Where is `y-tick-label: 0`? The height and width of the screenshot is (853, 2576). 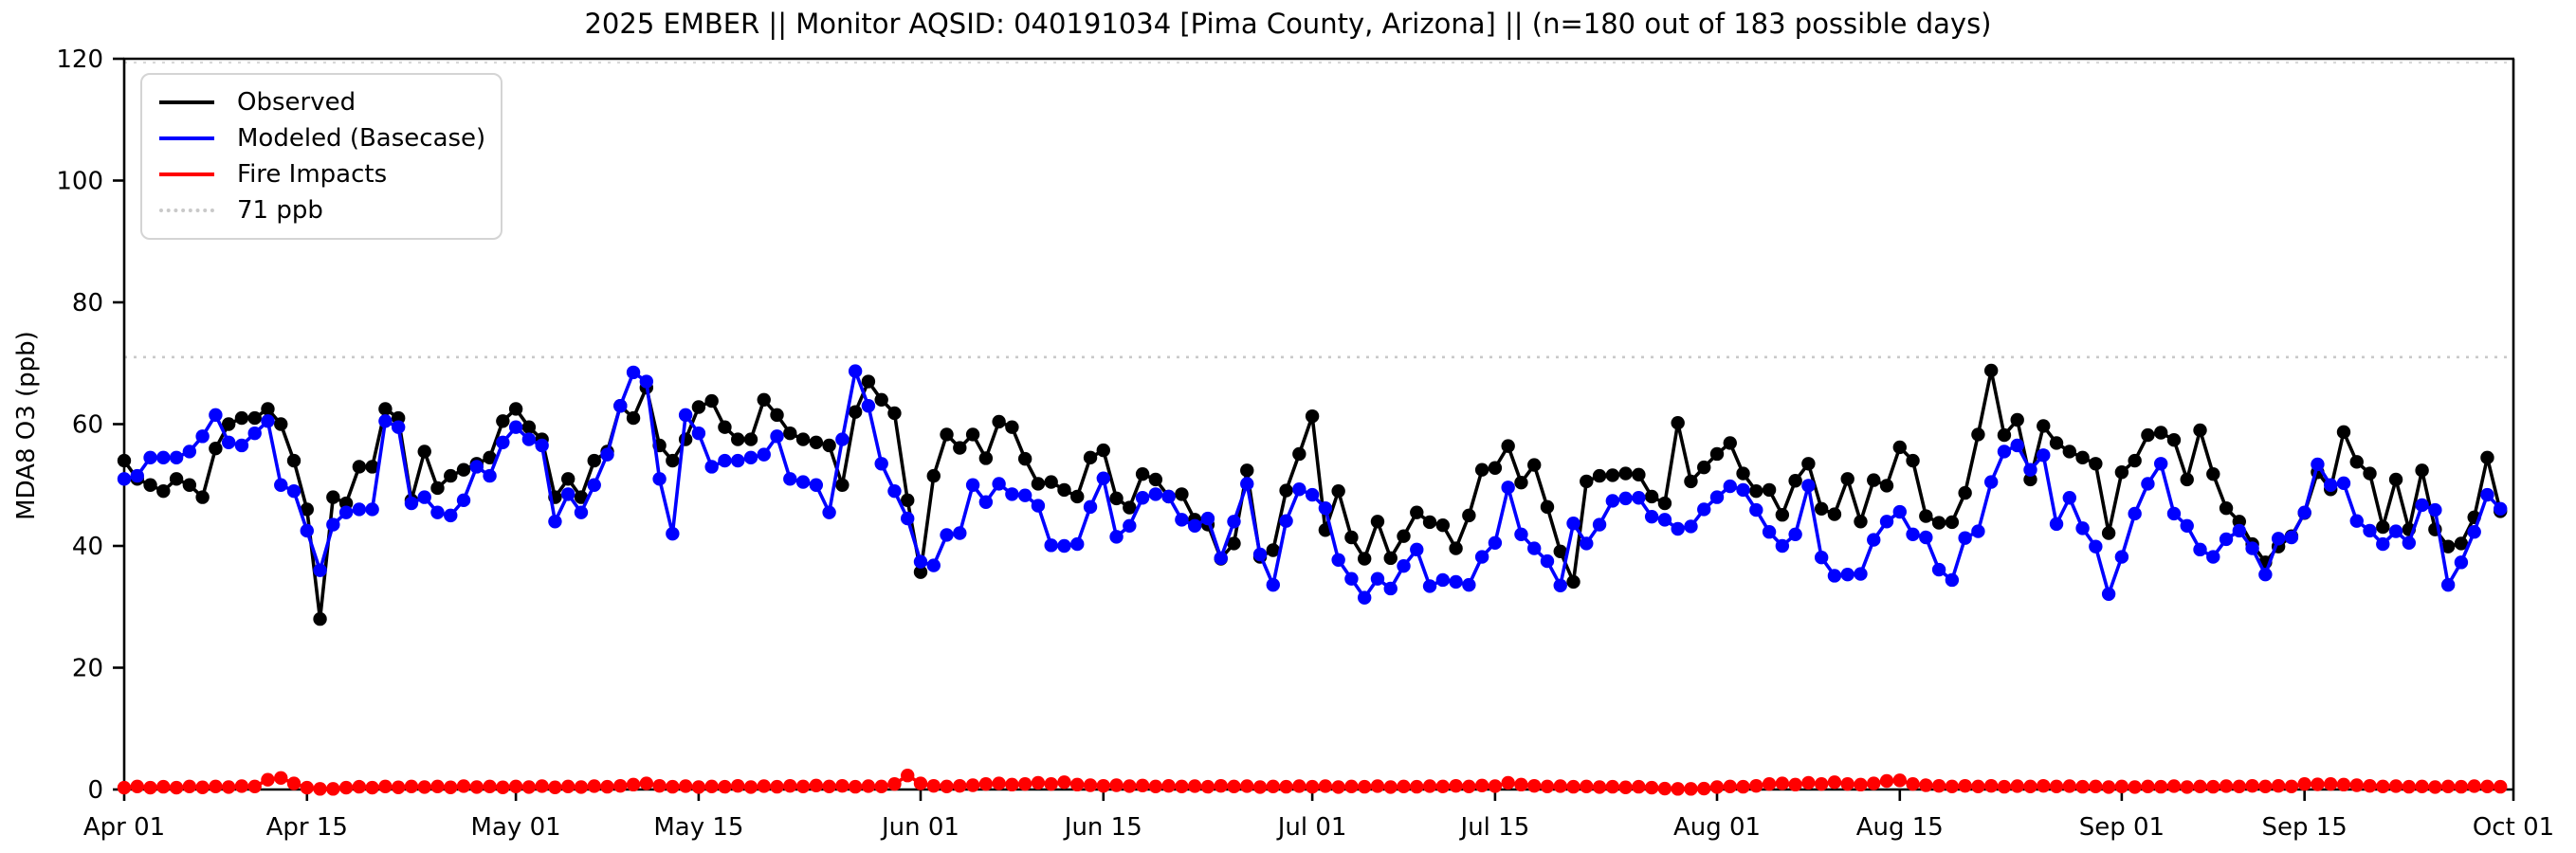 y-tick-label: 0 is located at coordinates (95, 790).